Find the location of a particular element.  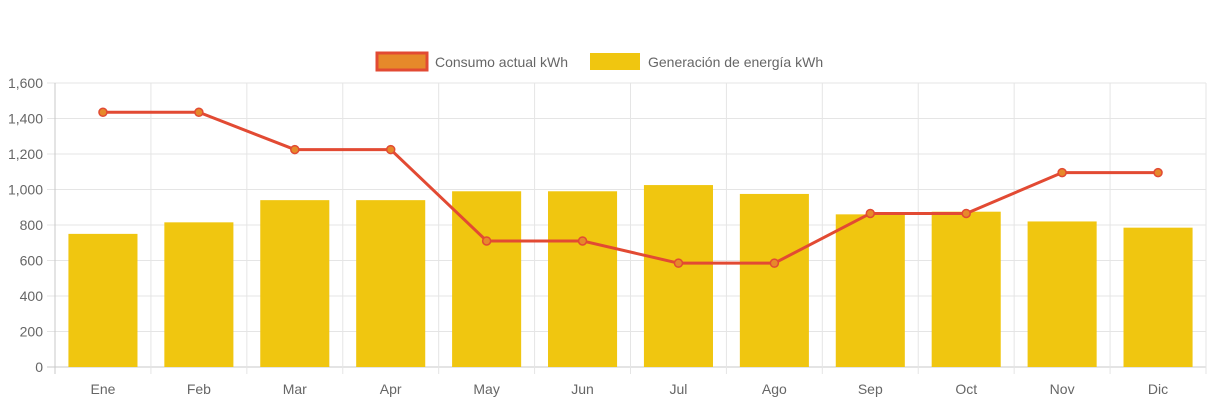

bar-sep is located at coordinates (870, 290).